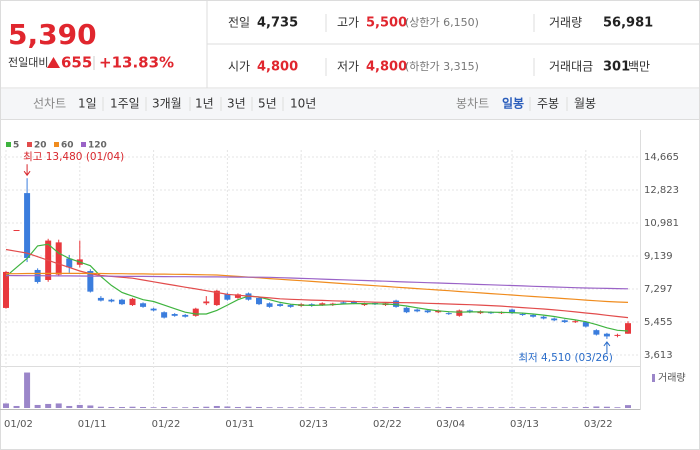 This screenshot has width=700, height=450. I want to click on period-tab: 1년, so click(204, 104).